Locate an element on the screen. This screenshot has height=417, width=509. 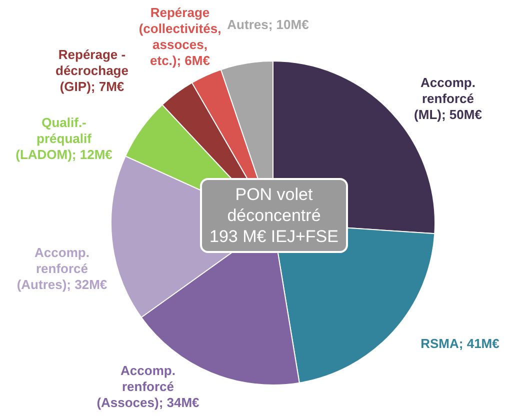
slice-label: Autres; 10M€ is located at coordinates (268, 24).